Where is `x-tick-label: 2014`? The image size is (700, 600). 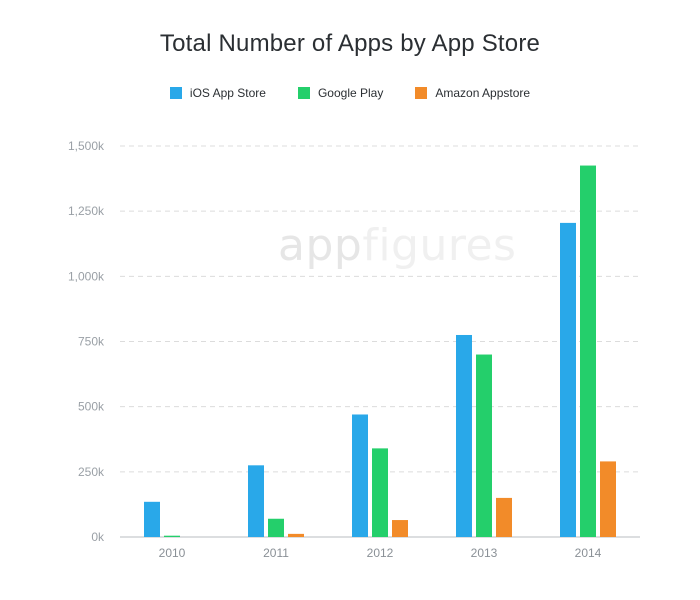 x-tick-label: 2014 is located at coordinates (588, 553).